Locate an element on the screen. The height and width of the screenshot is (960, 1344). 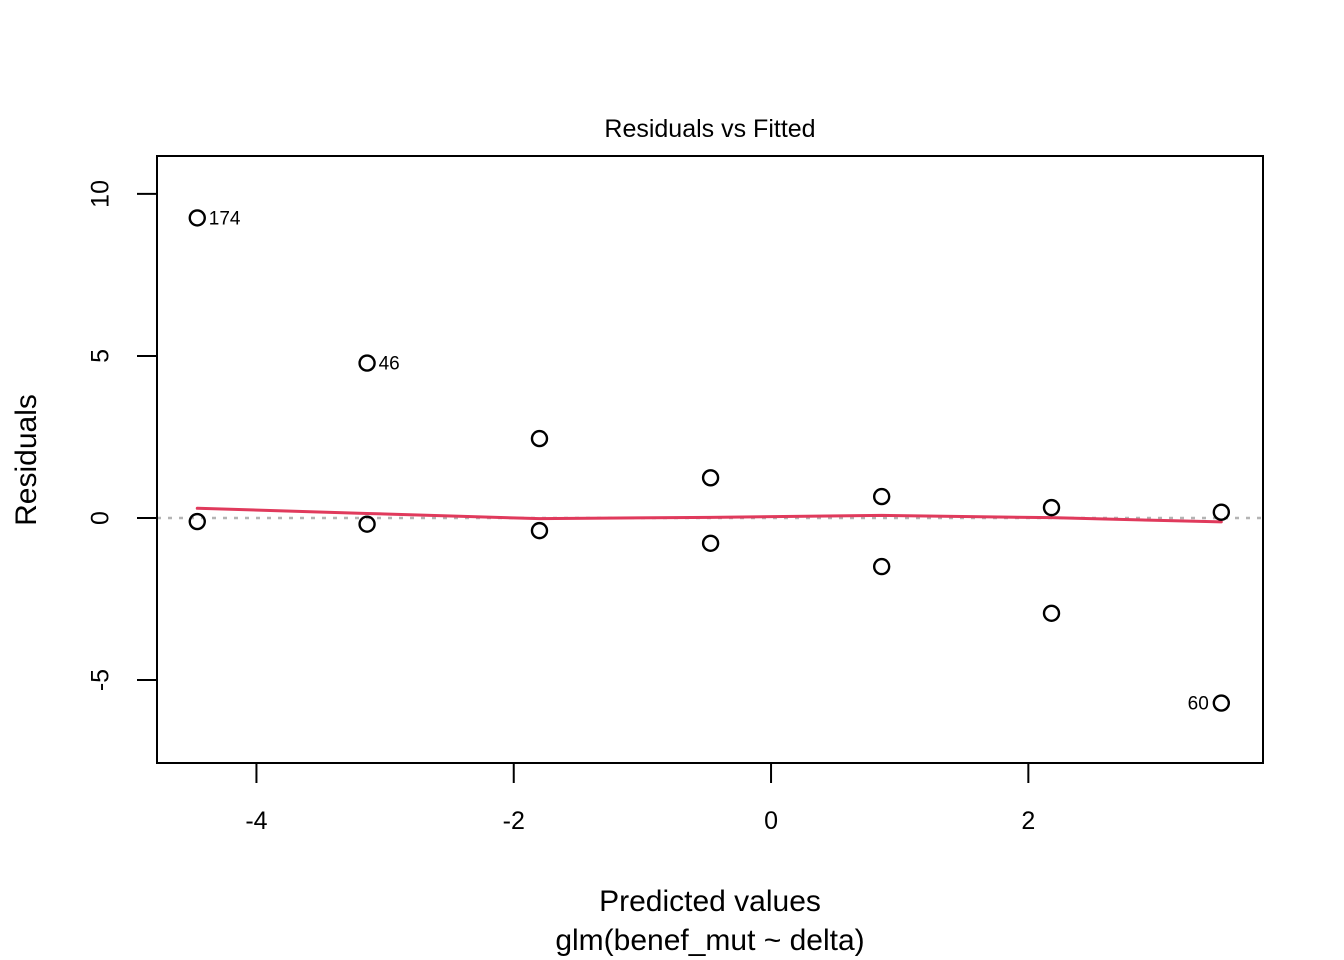
y-tick-label: 0 is located at coordinates (101, 518).